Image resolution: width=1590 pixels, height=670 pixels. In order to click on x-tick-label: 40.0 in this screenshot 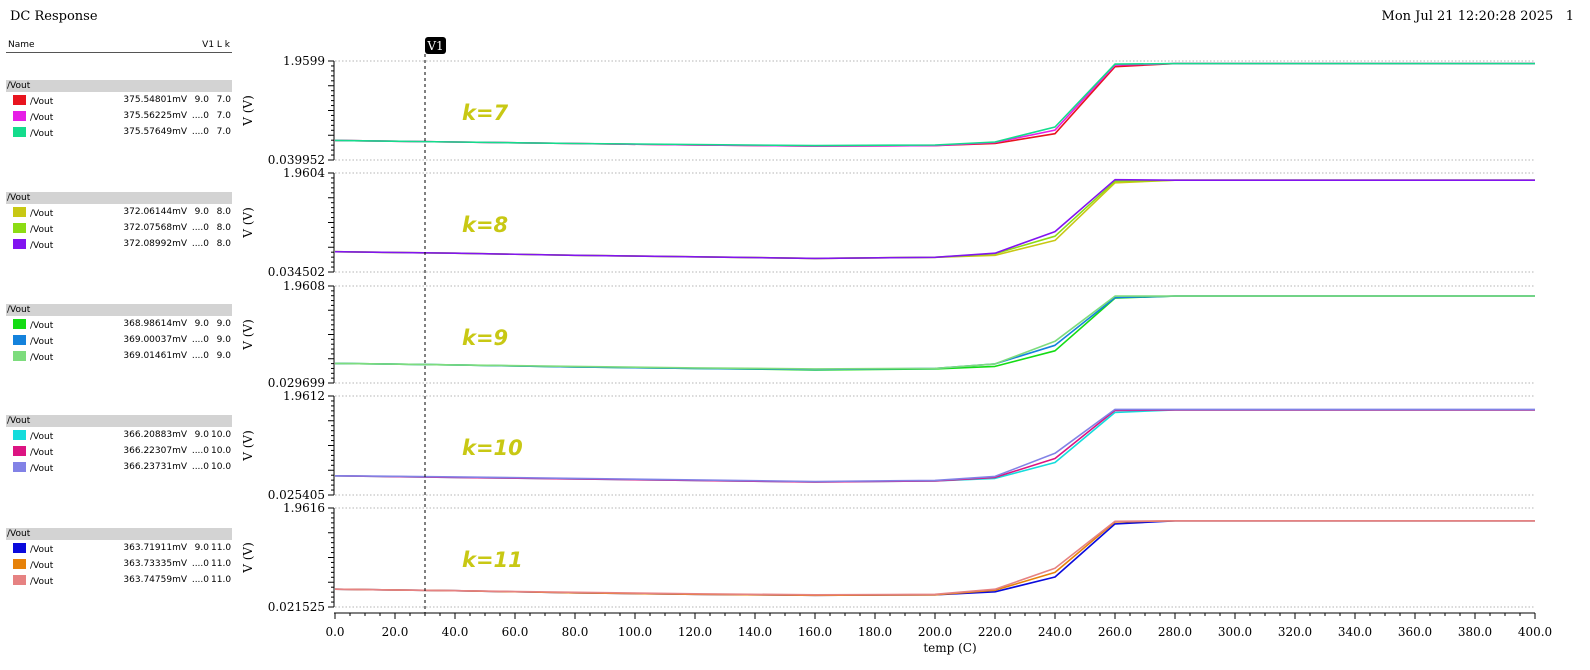, I will do `click(455, 632)`.